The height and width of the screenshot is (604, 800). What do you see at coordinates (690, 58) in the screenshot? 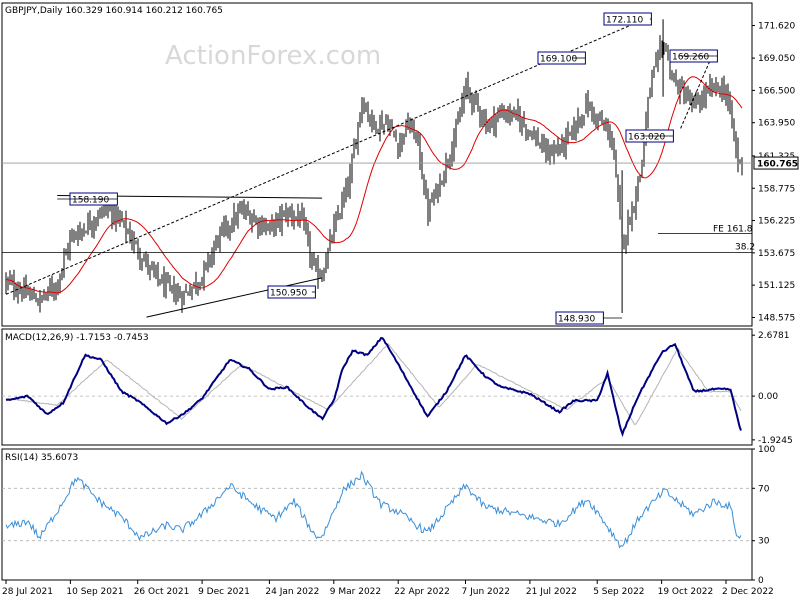
I see `level-label: 169.260` at bounding box center [690, 58].